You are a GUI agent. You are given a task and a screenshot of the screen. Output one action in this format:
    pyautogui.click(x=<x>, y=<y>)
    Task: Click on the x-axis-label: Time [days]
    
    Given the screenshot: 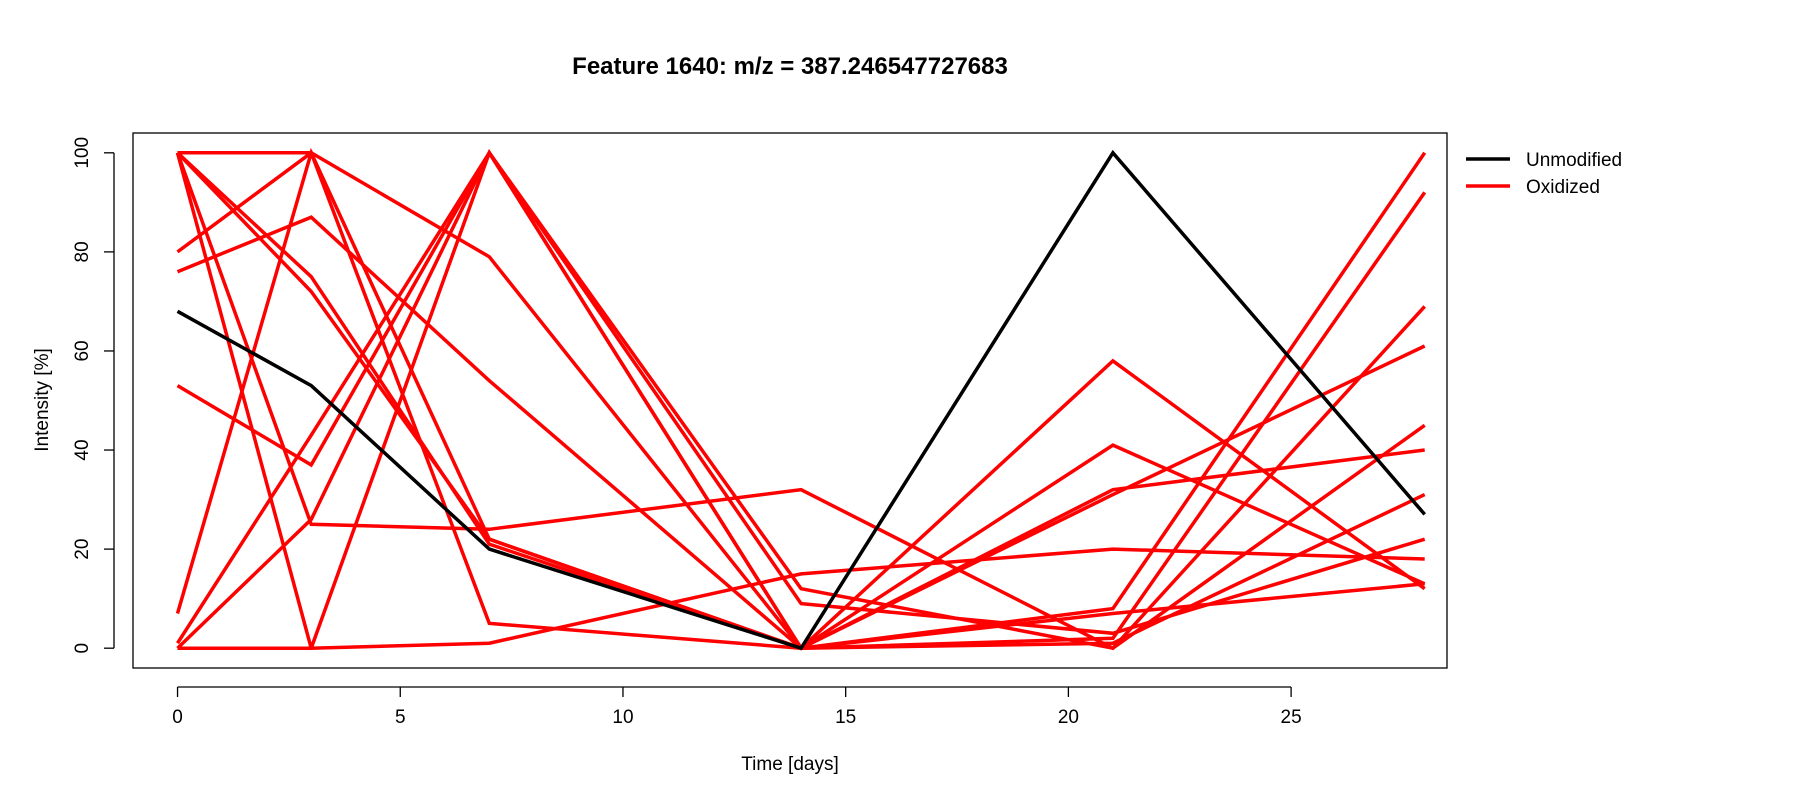 What is the action you would take?
    pyautogui.click(x=790, y=764)
    